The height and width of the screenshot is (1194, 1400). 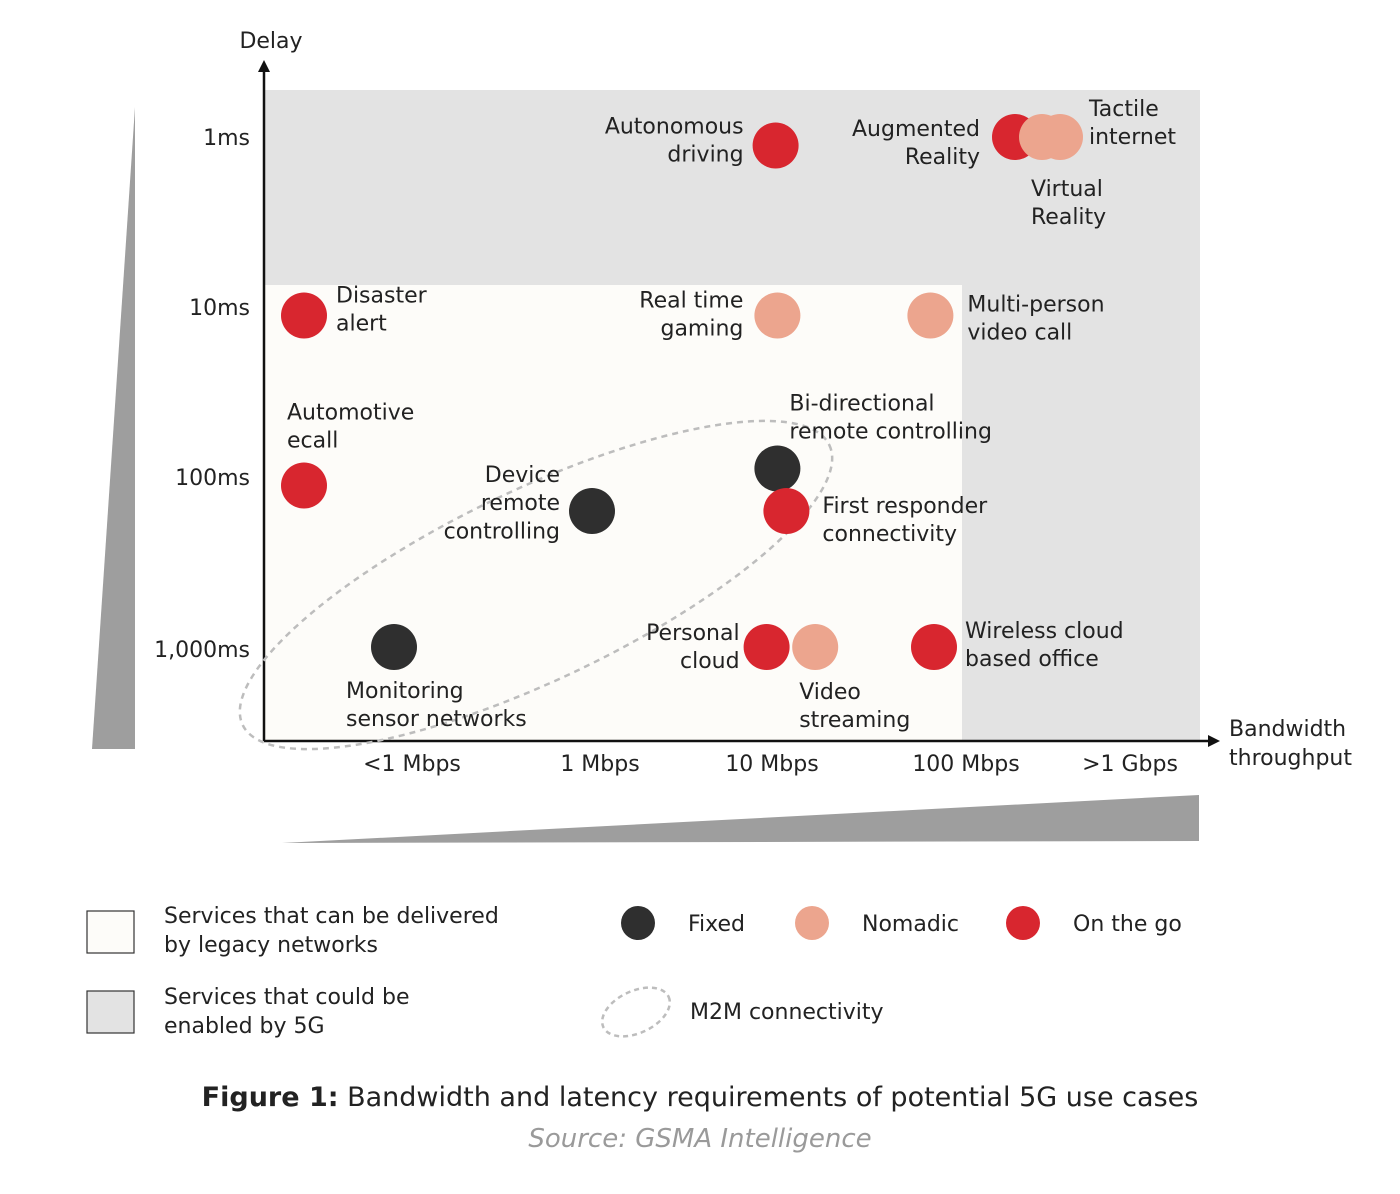 I want to click on x-tick-label: 1 Mbps, so click(x=599, y=764).